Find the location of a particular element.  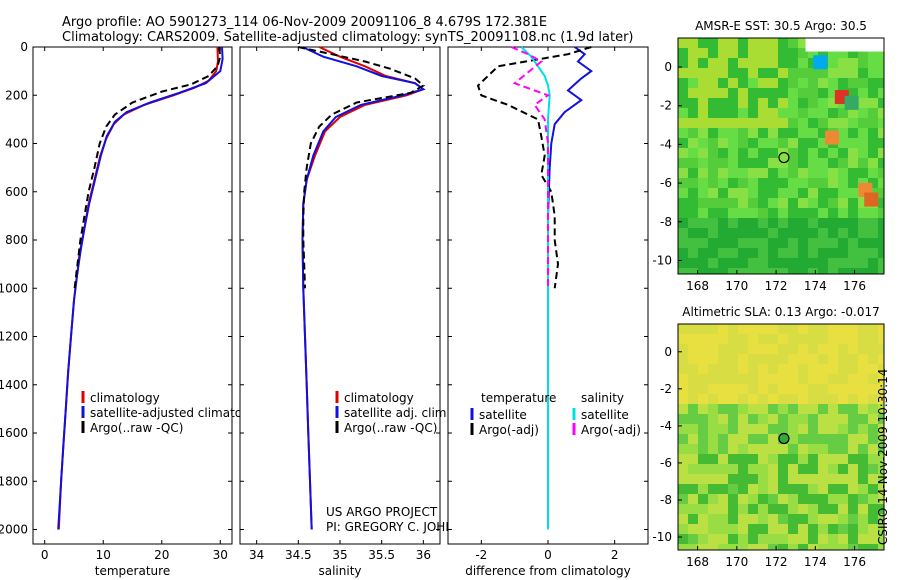

sla-map-ytick-label: 0 is located at coordinates (668, 352).